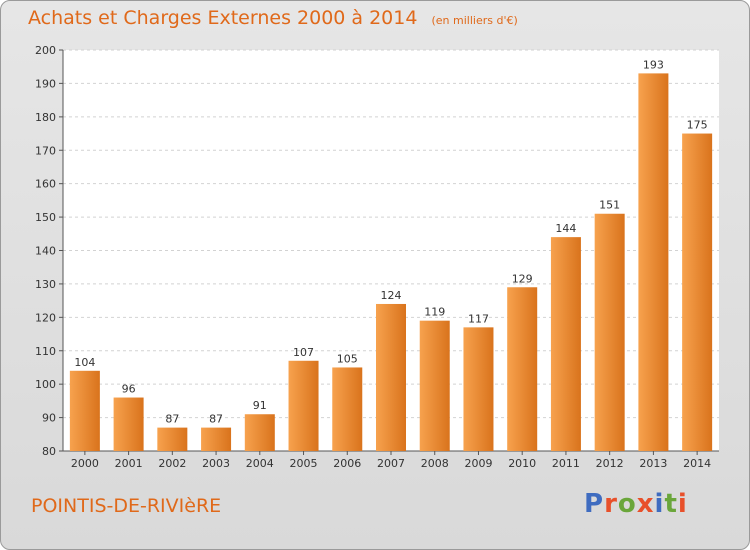  Describe the element at coordinates (478, 318) in the screenshot. I see `data-label: 117` at that location.